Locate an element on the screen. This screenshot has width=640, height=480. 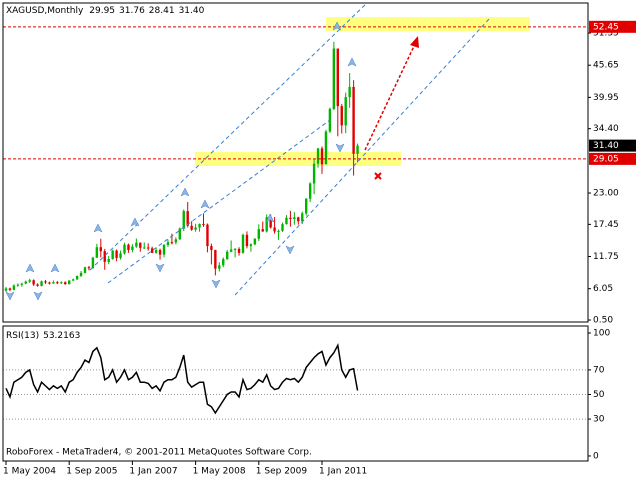
y-tick-label: 34.40 is located at coordinates (606, 129).